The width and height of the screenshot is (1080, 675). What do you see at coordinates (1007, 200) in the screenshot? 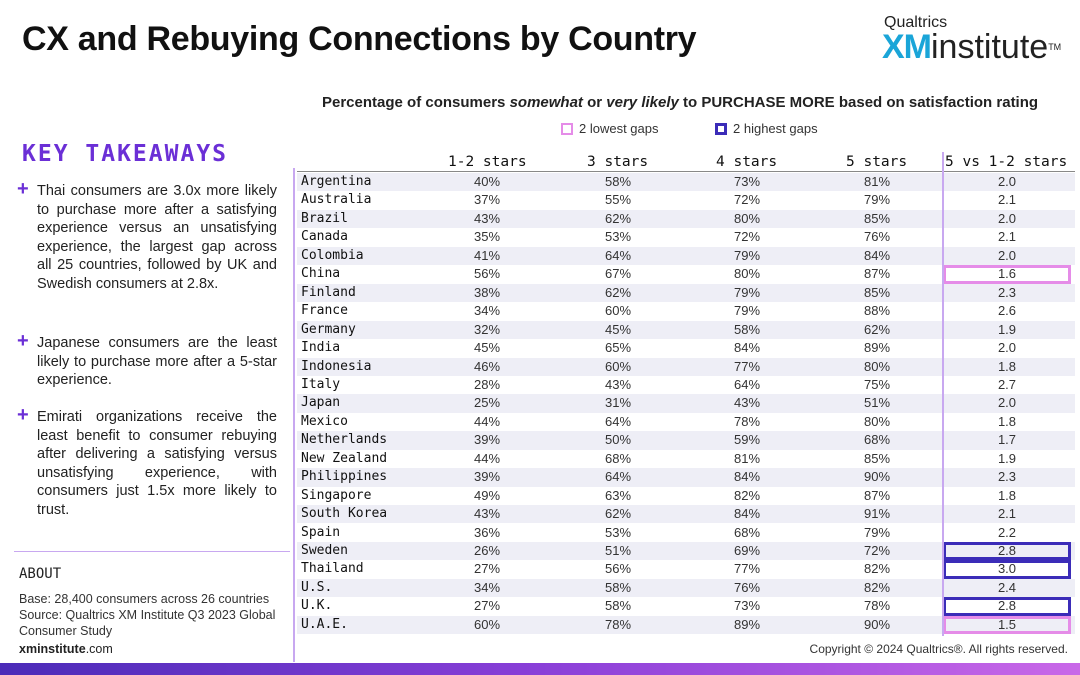
I see `ratio-cell: 2.1` at bounding box center [1007, 200].